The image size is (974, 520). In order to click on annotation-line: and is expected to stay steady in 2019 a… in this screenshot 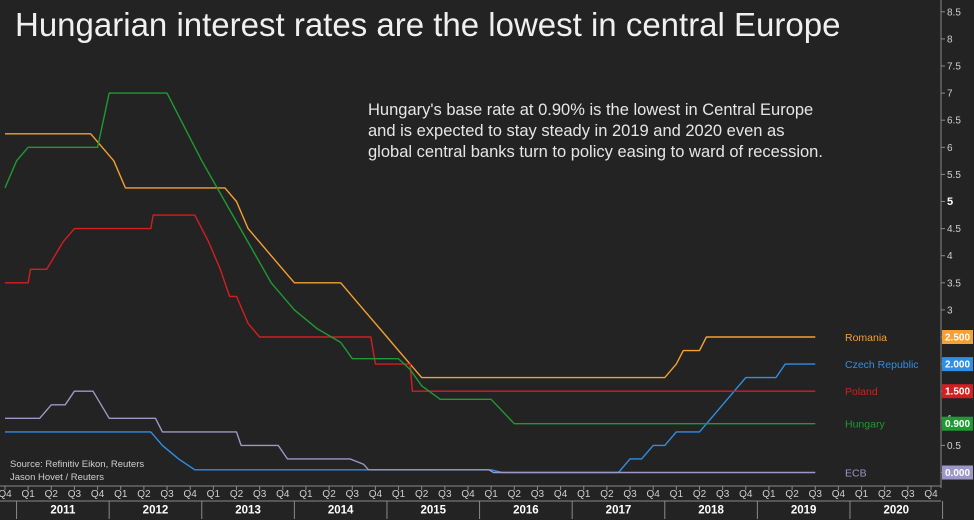, I will do `click(576, 131)`.